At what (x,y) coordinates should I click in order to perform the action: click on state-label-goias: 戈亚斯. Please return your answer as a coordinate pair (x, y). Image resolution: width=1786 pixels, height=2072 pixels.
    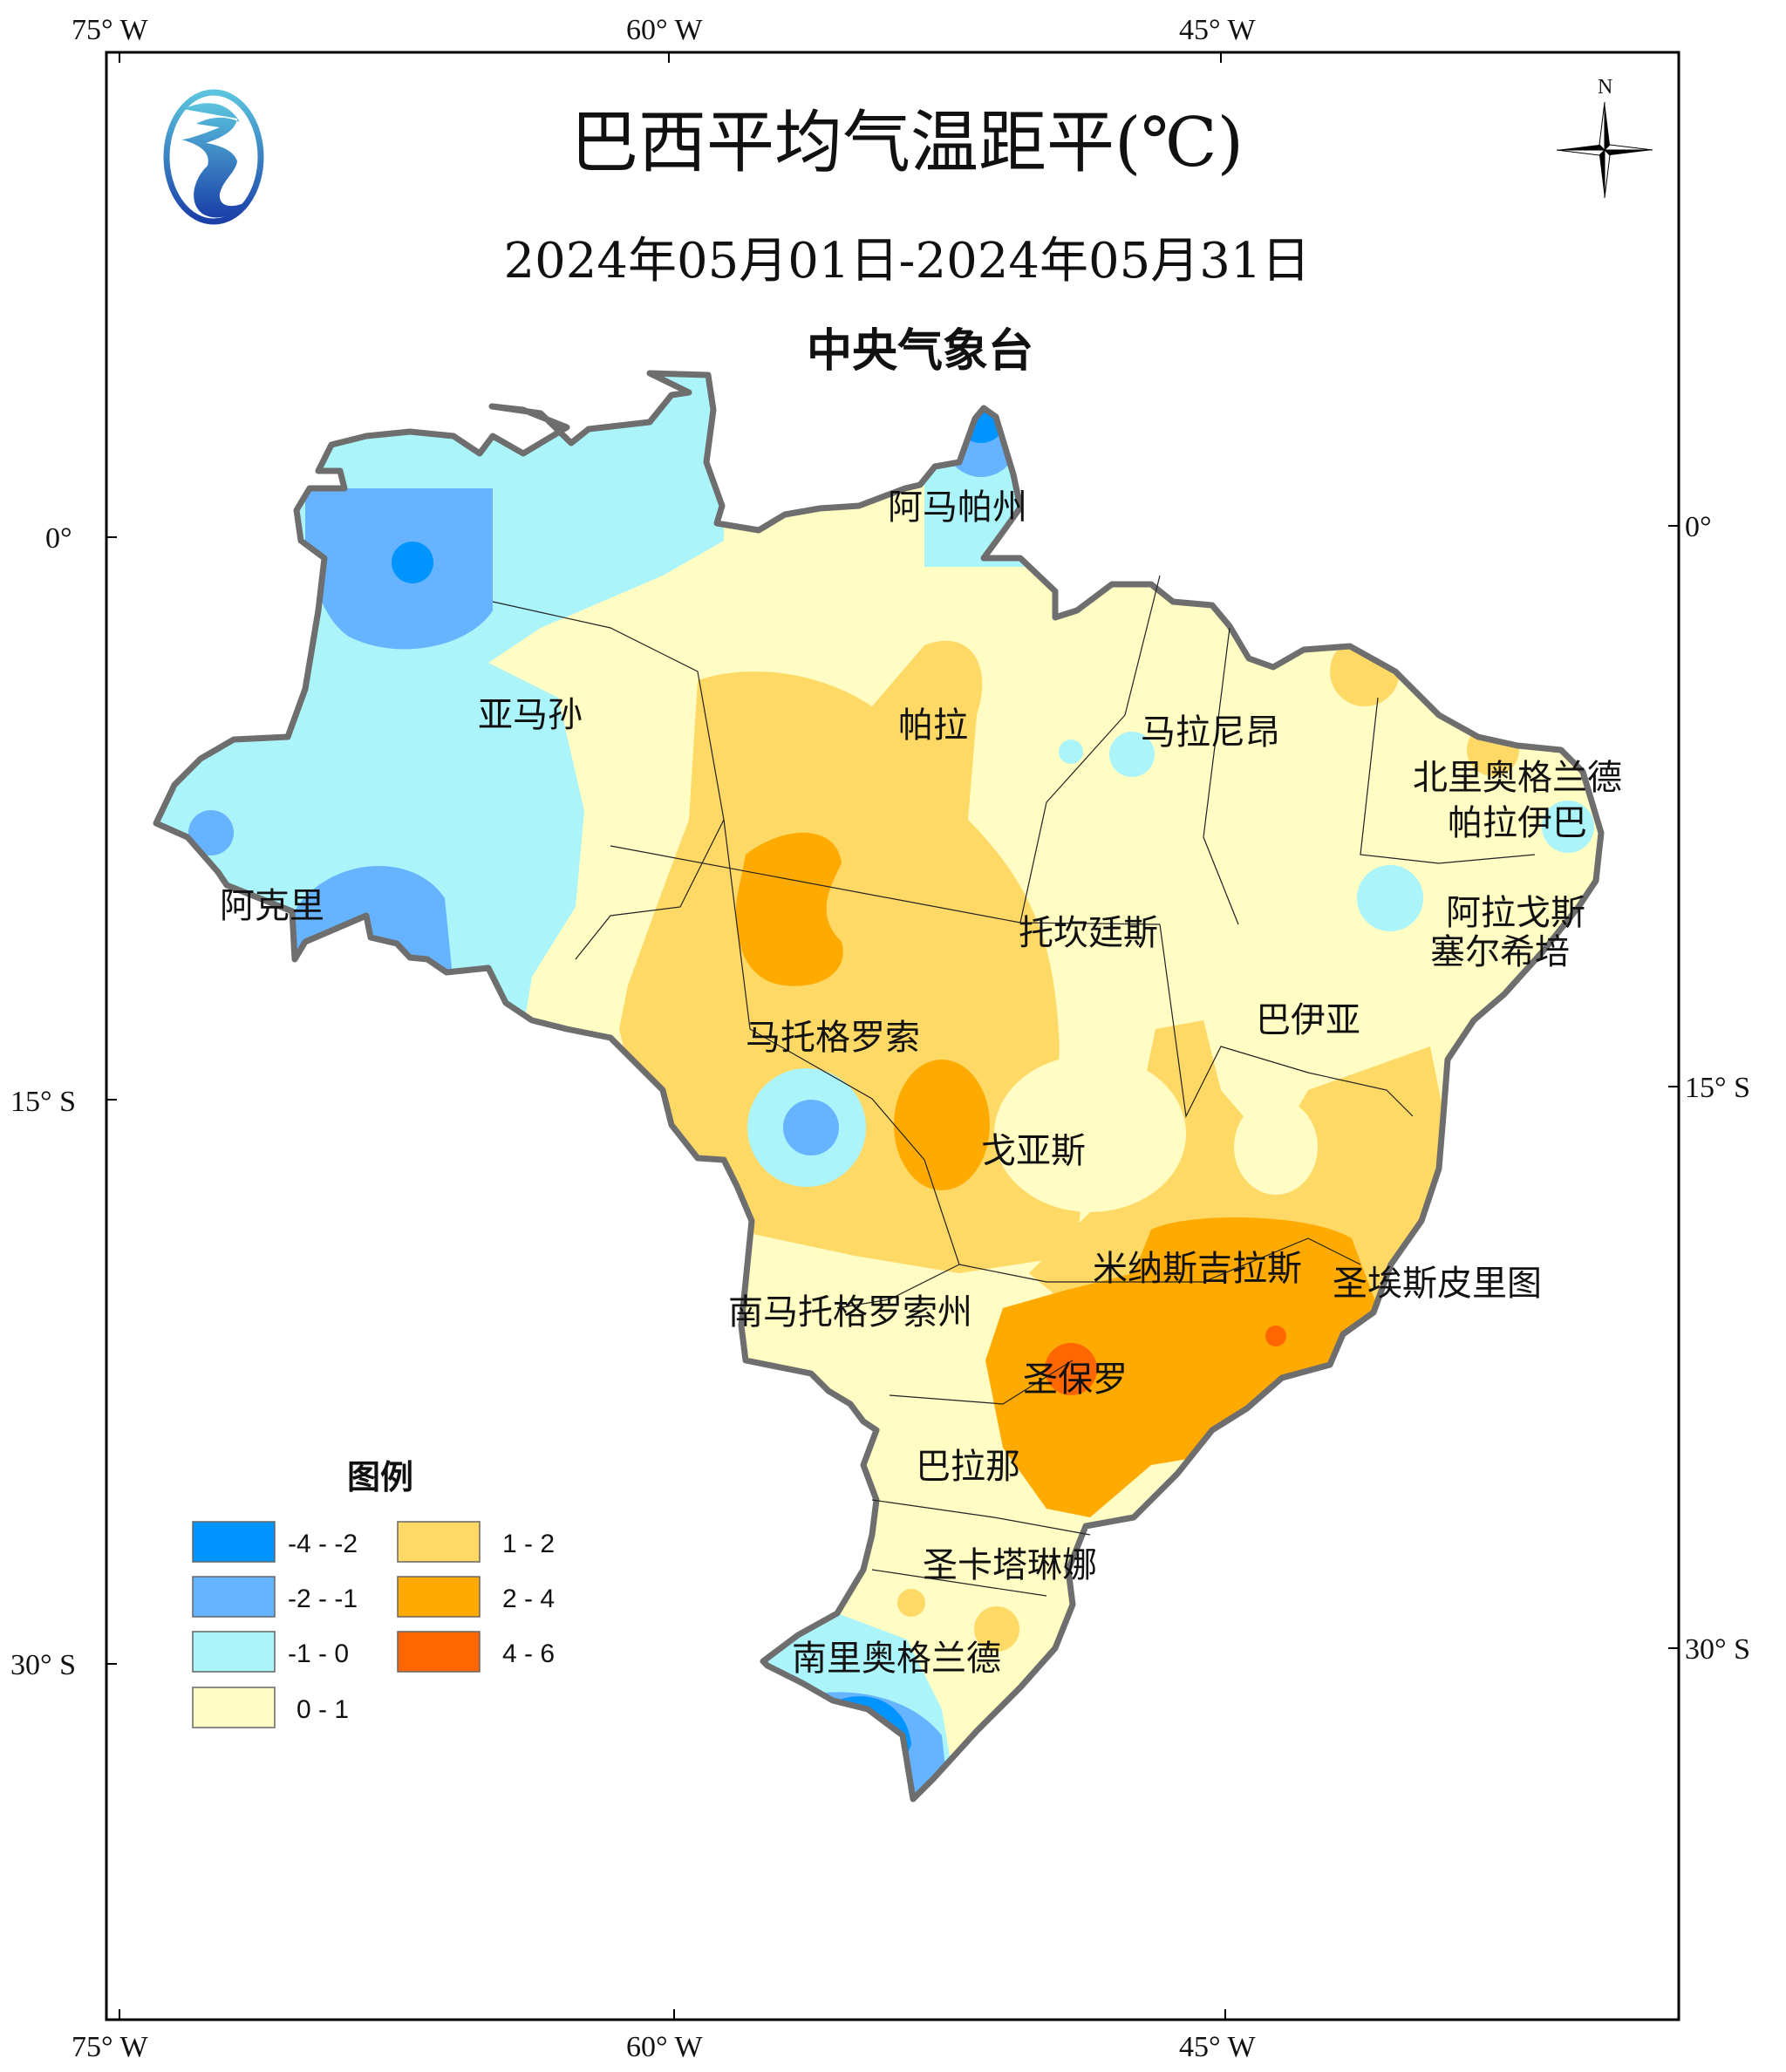
    Looking at the image, I should click on (1033, 1151).